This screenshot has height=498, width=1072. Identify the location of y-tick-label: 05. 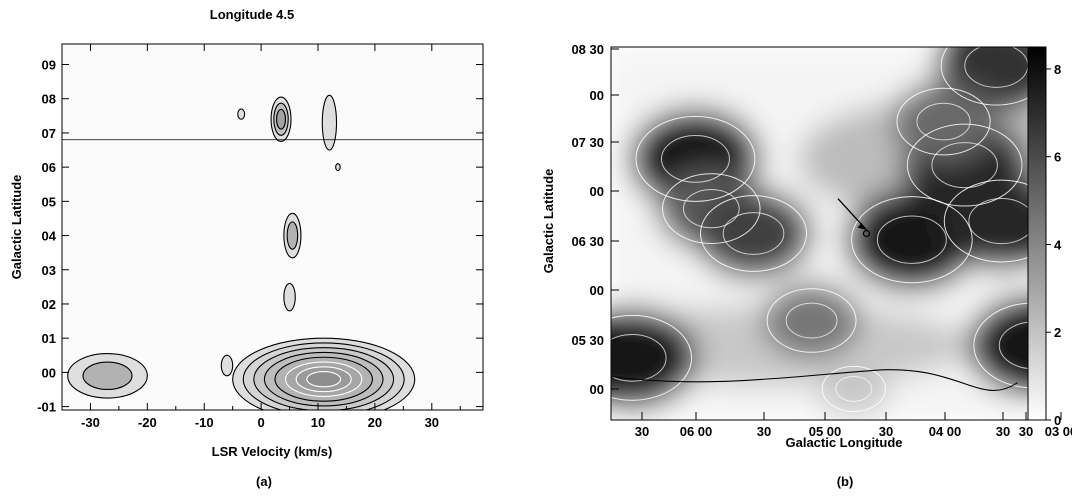
(49, 201).